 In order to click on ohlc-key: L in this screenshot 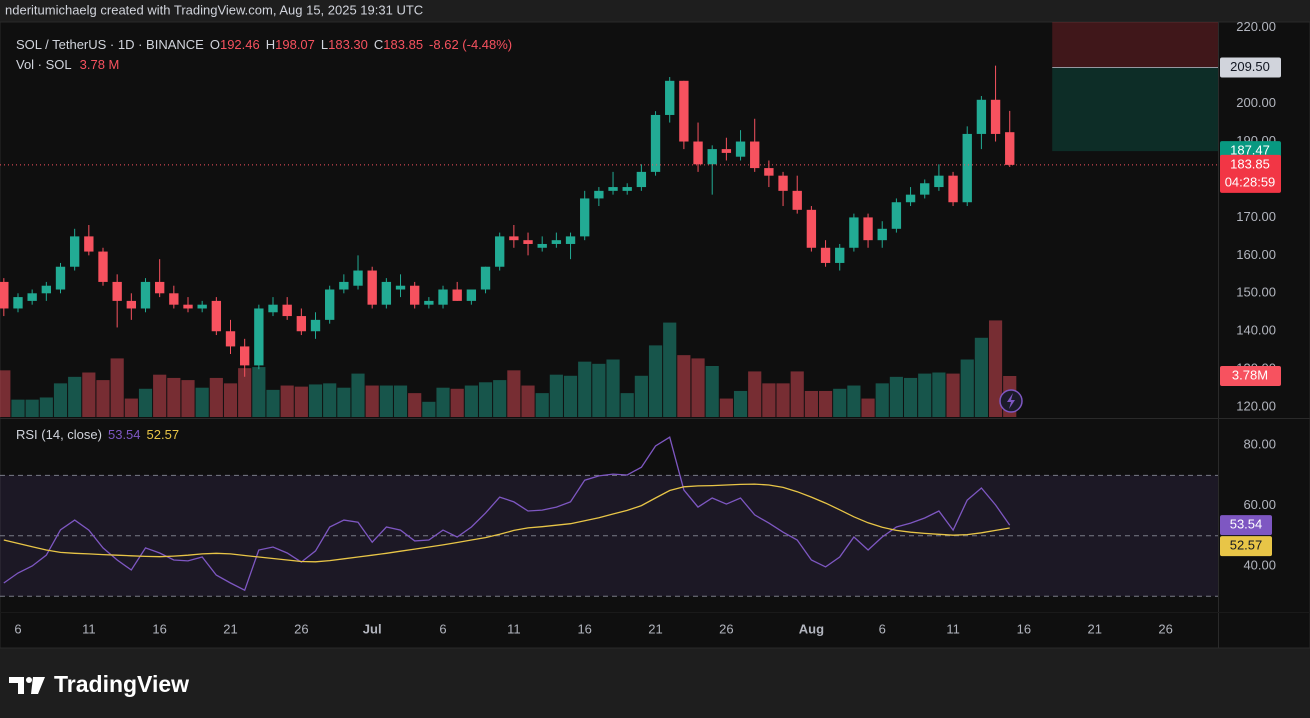, I will do `click(324, 44)`.